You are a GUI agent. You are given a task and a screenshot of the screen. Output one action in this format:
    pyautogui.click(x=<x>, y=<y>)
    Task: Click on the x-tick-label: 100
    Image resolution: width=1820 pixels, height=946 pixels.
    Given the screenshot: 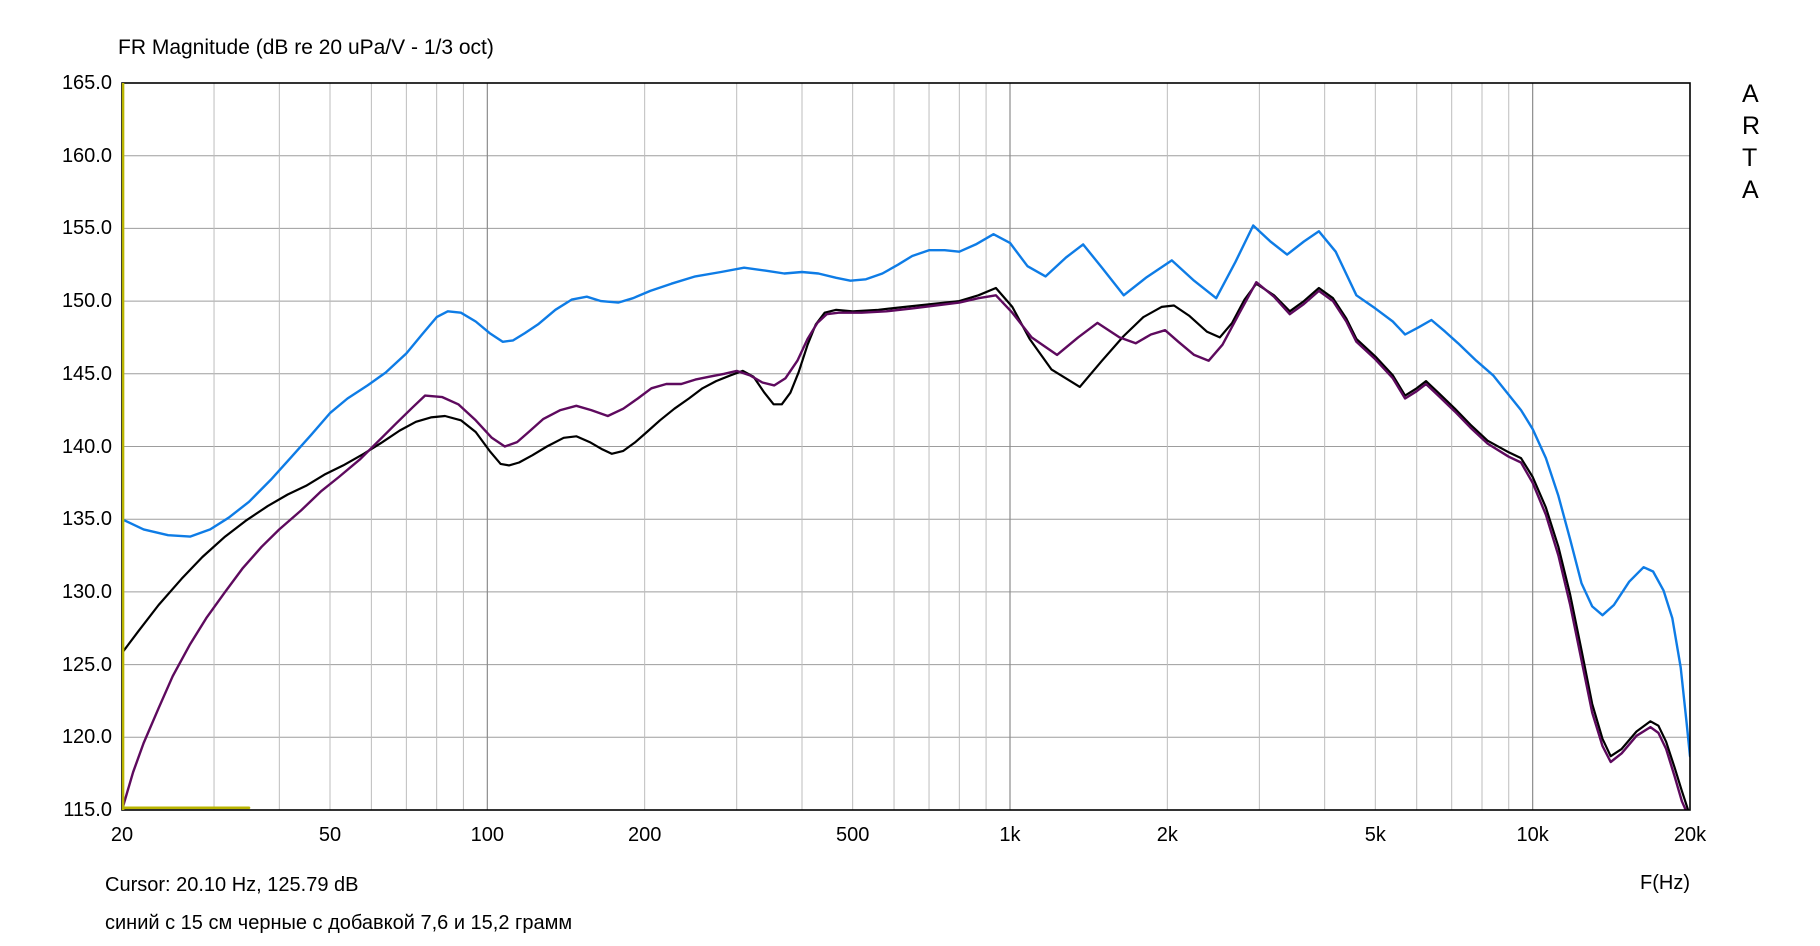 What is the action you would take?
    pyautogui.click(x=487, y=835)
    